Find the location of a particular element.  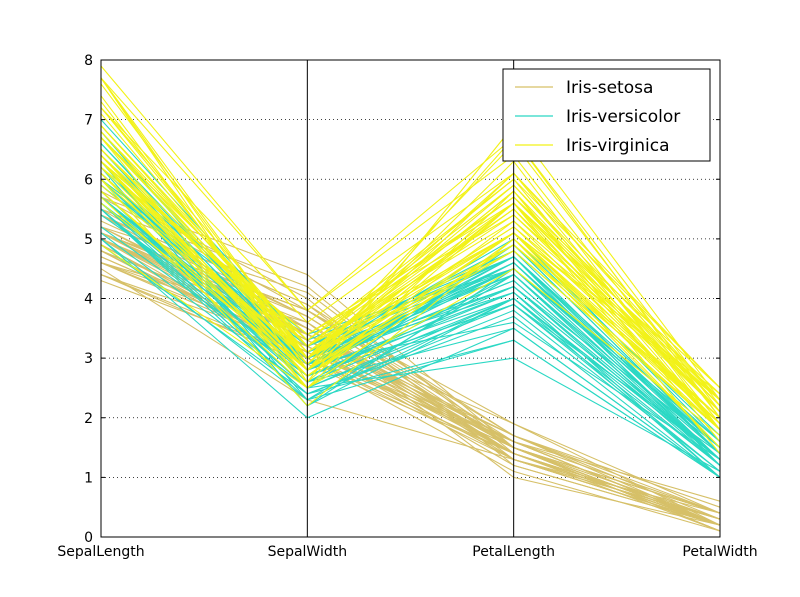

y-tick-label: 5 is located at coordinates (88, 240).